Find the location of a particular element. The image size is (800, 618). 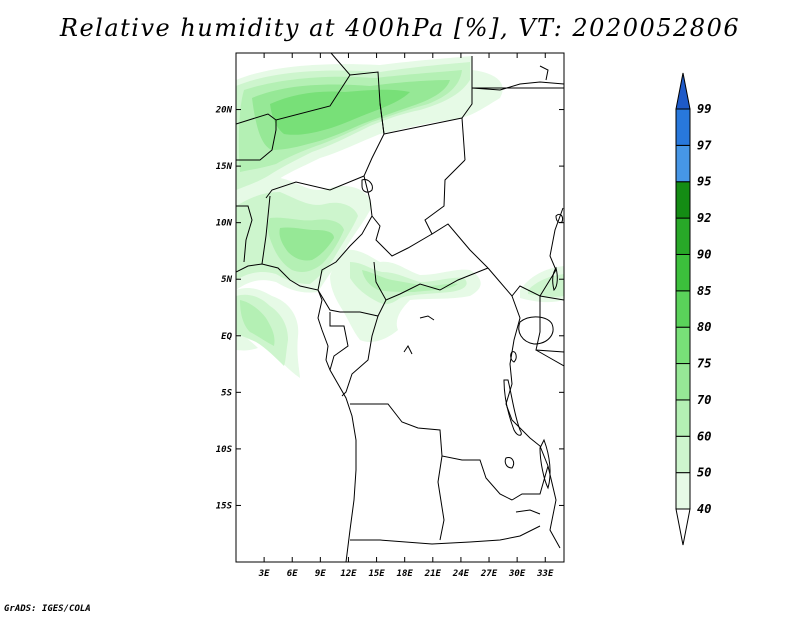

grads-credit: GrADS: IGES/COLA is located at coordinates (47, 609).